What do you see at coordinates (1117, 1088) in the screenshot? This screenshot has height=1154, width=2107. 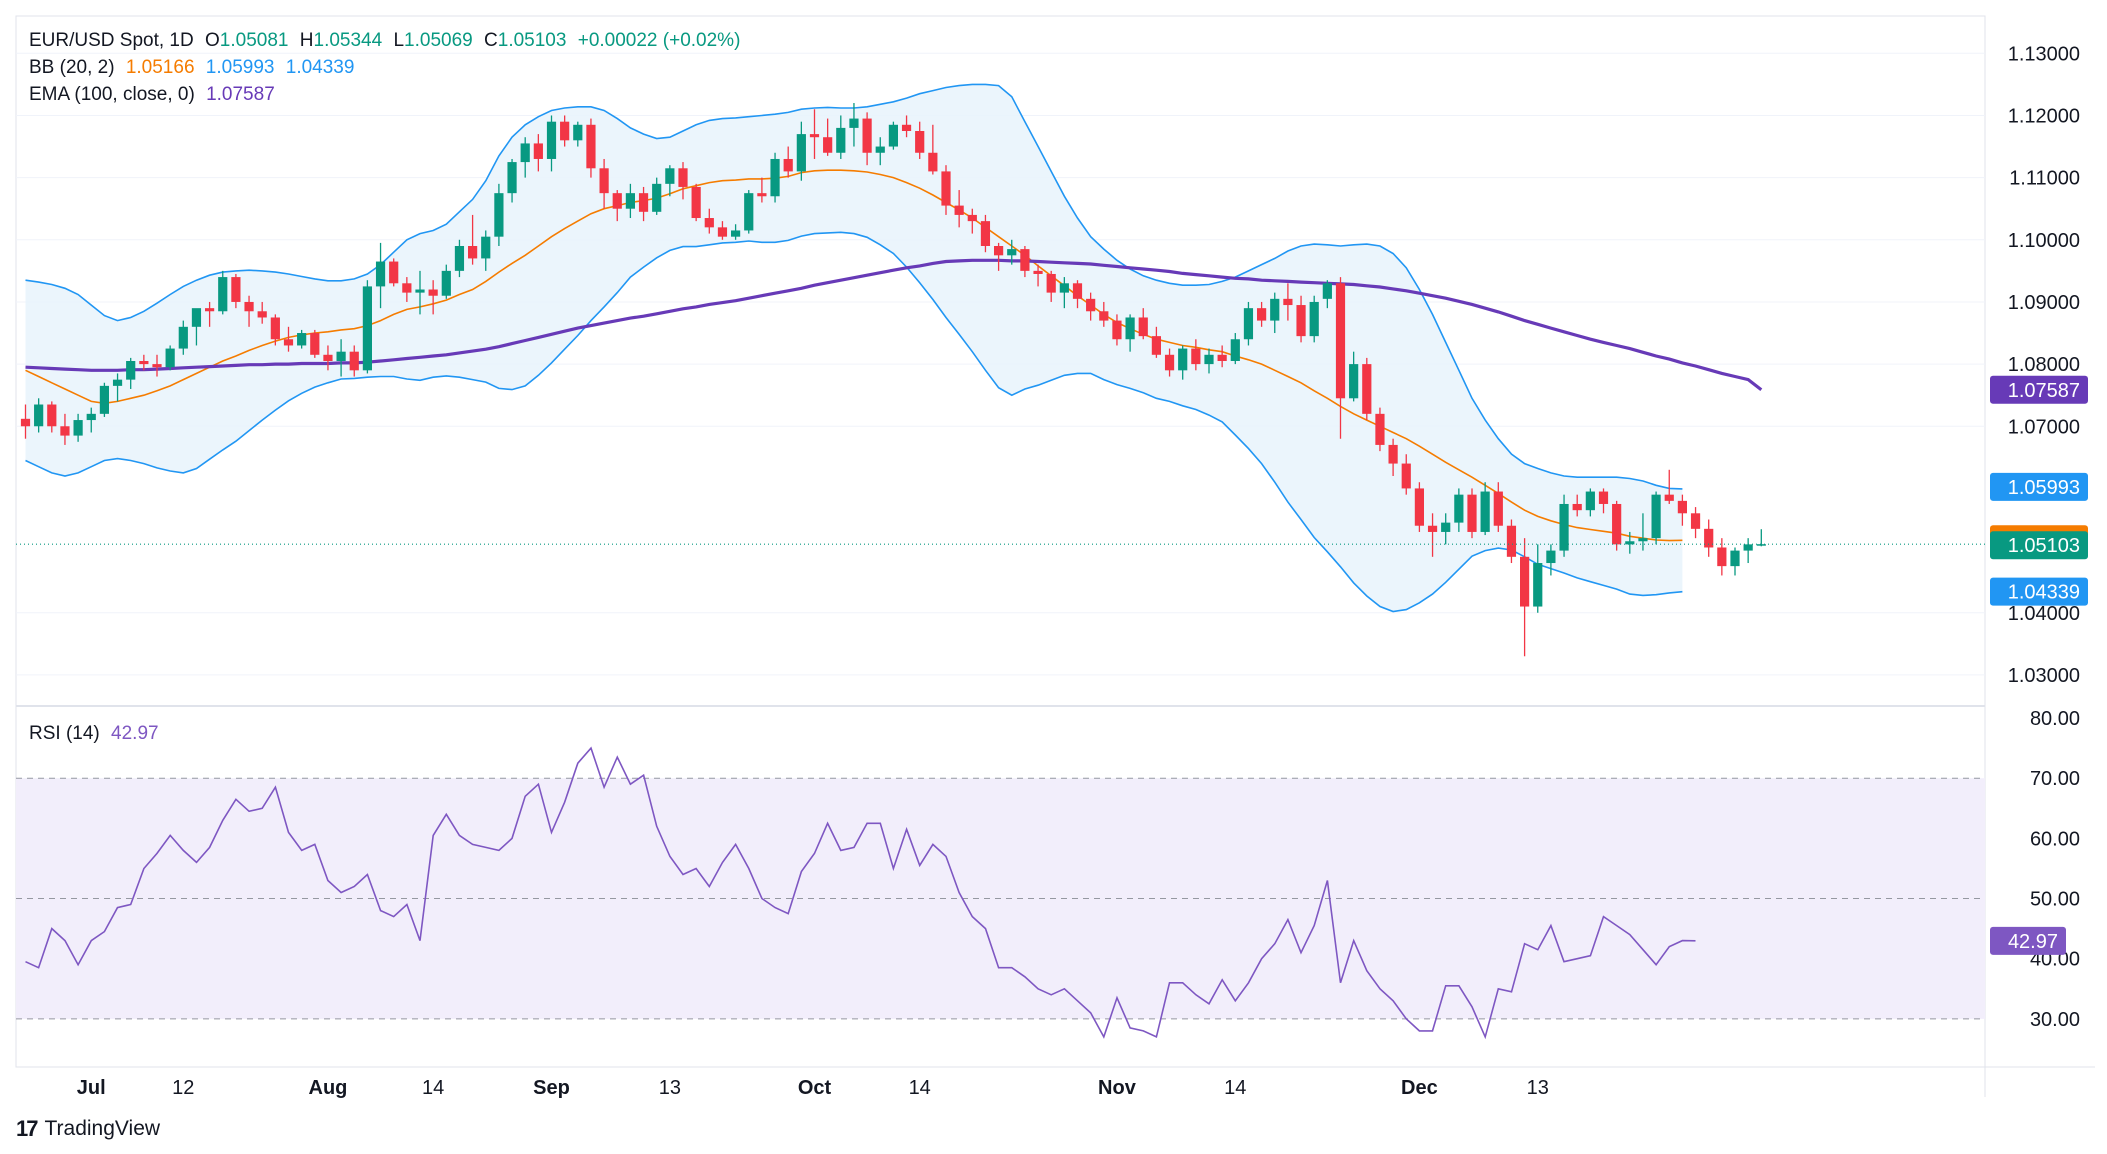 I see `time-tick-label: Nov` at bounding box center [1117, 1088].